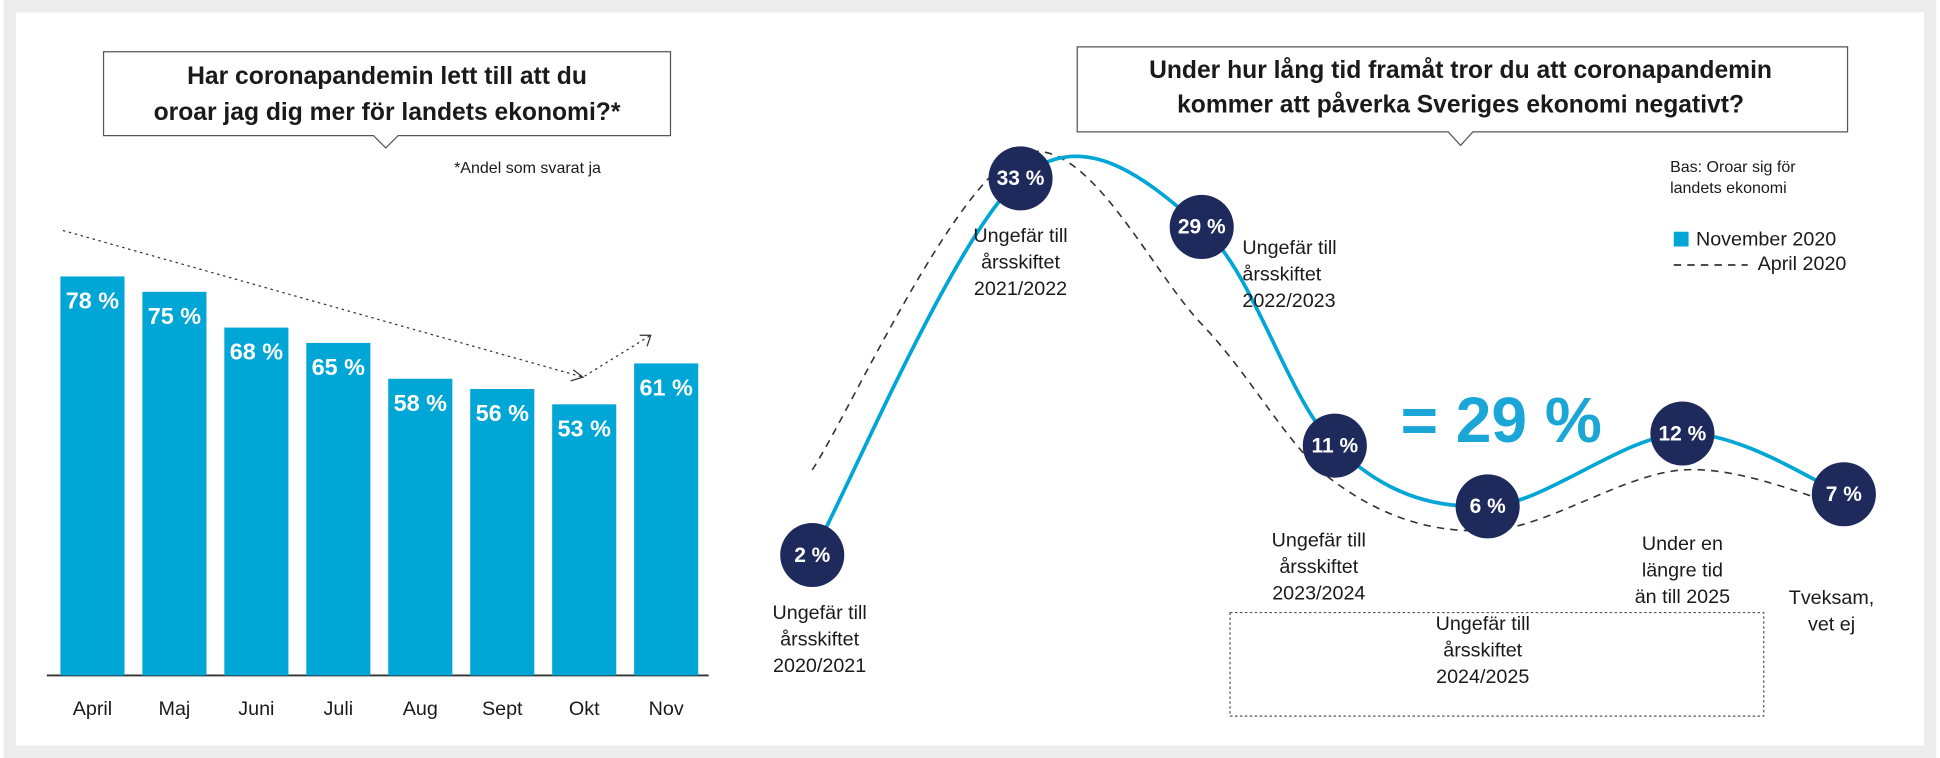 The image size is (1940, 758). Describe the element at coordinates (1682, 570) in the screenshot. I see `x-tick-label: längre tid` at that location.